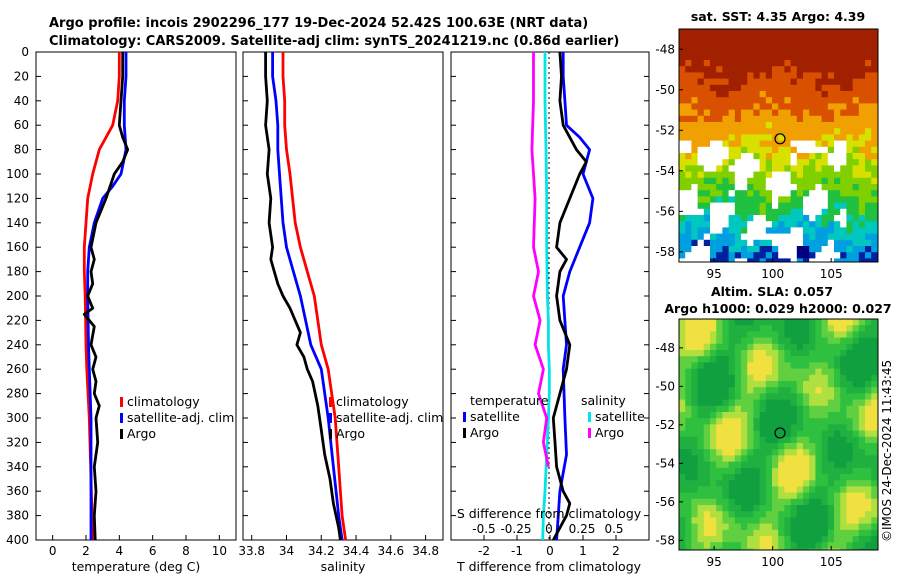 Image resolution: width=900 pixels, height=580 pixels. What do you see at coordinates (589, 417) in the screenshot?
I see `legend-swatch-sal-satellite` at bounding box center [589, 417].